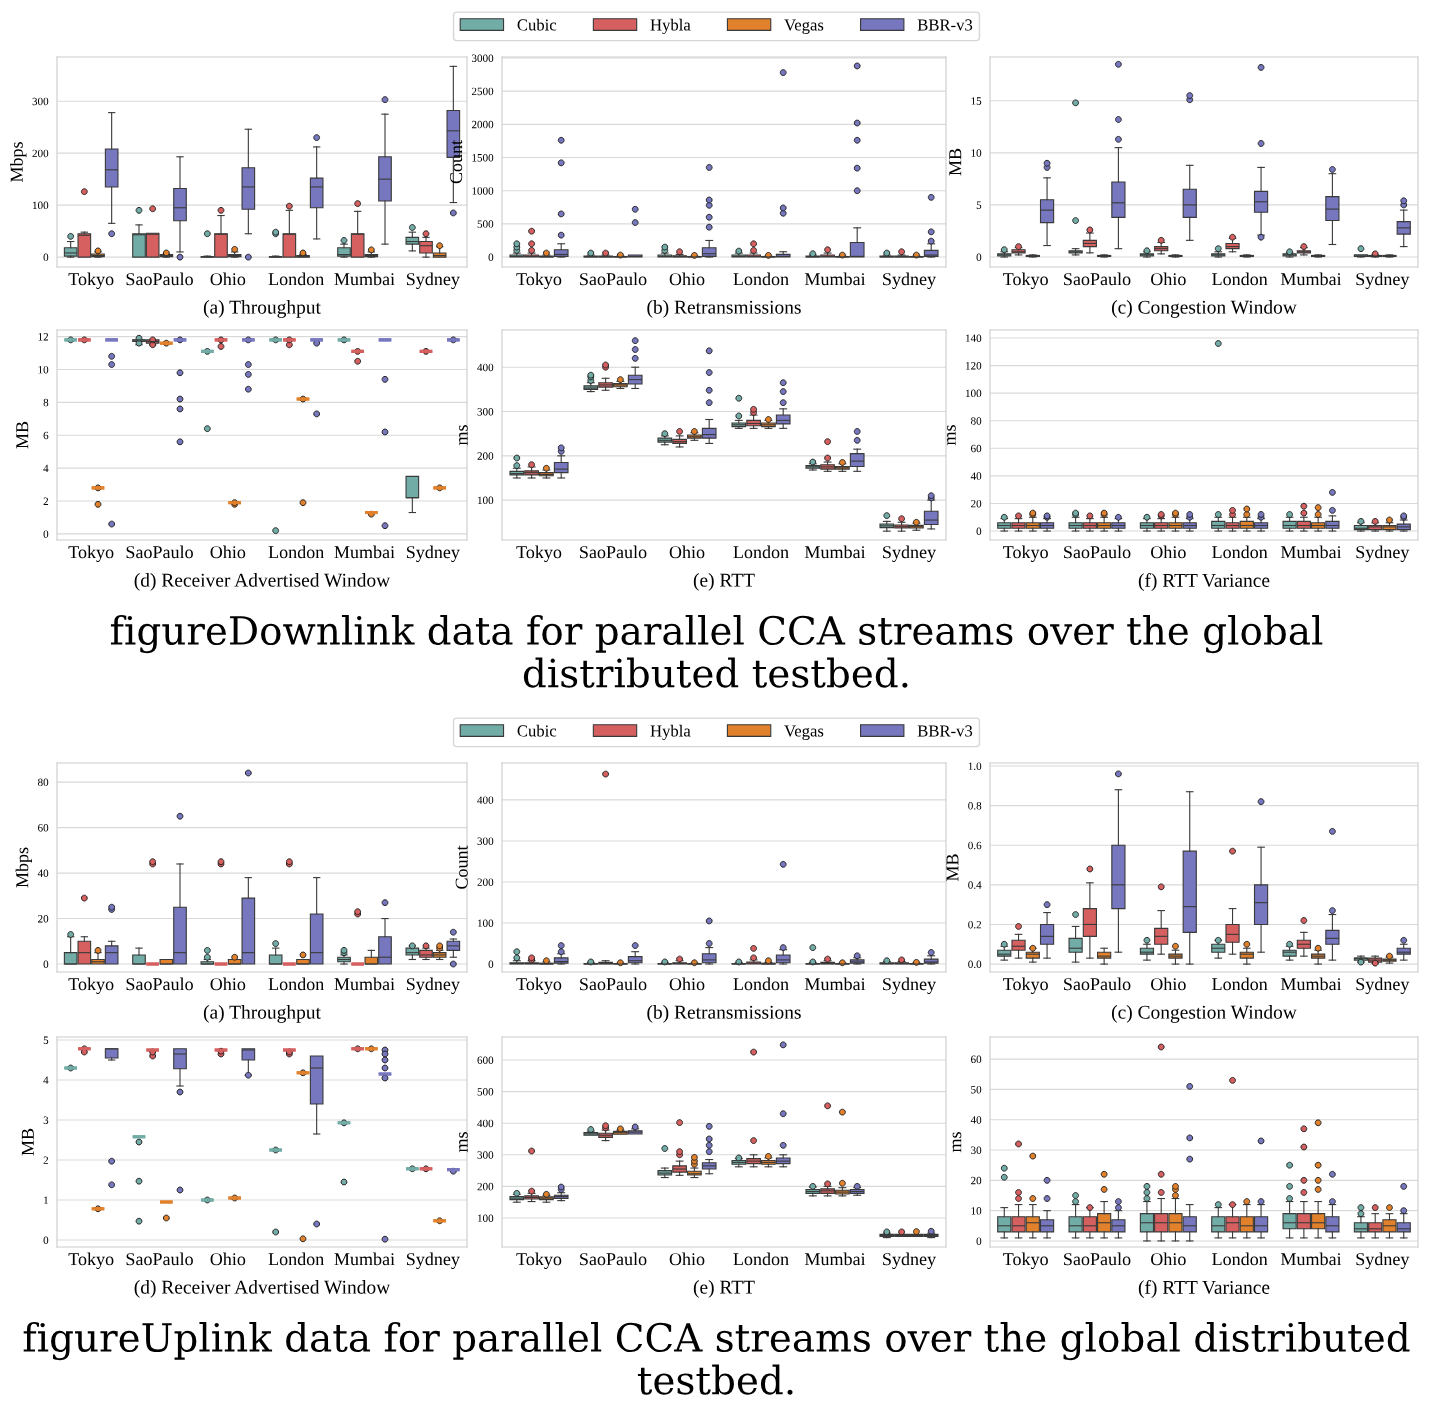 The width and height of the screenshot is (1433, 1413). Describe the element at coordinates (262, 309) in the screenshot. I see `x-axis-title: (a) Throughput` at that location.